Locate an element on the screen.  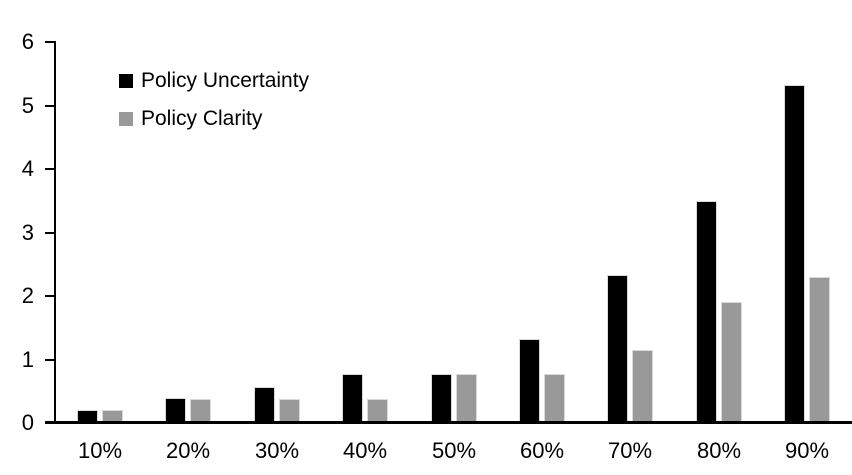
legend-item-policy-clarity: Policy Clarity is located at coordinates (190, 118).